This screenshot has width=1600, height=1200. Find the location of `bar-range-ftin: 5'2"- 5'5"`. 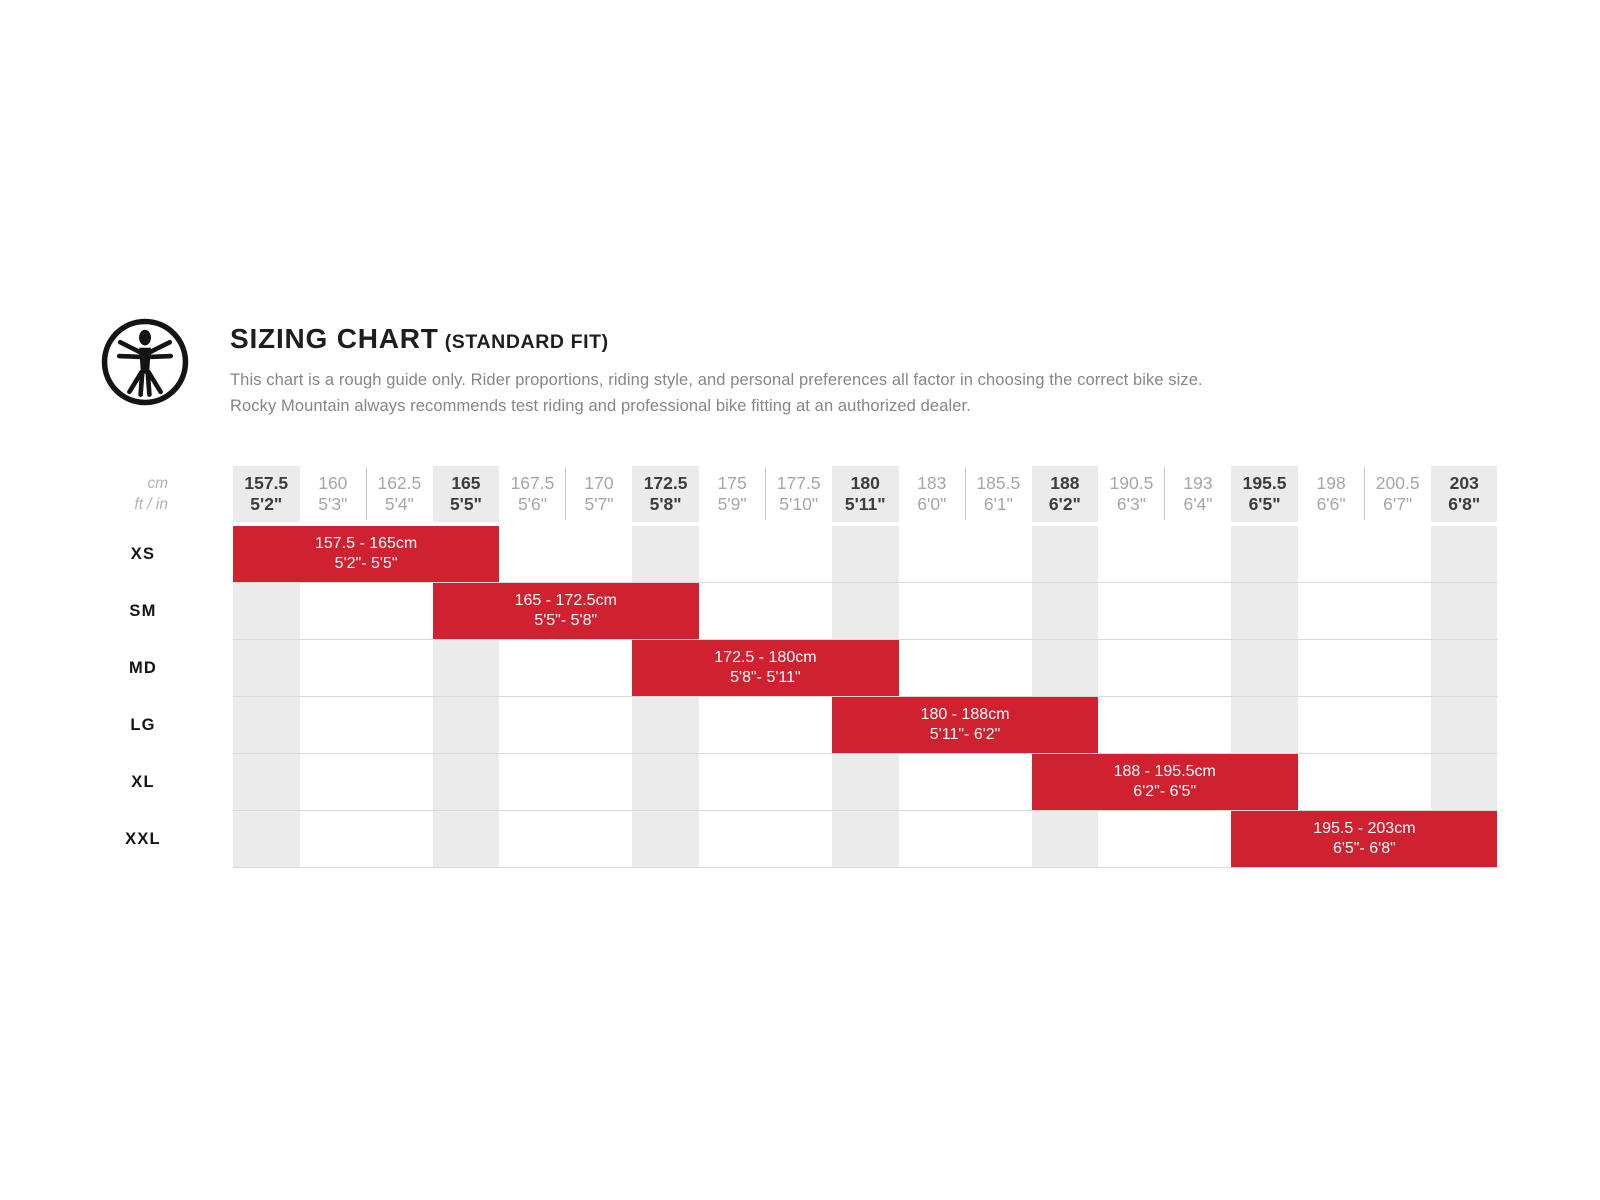

bar-range-ftin: 5'2"- 5'5" is located at coordinates (366, 563).